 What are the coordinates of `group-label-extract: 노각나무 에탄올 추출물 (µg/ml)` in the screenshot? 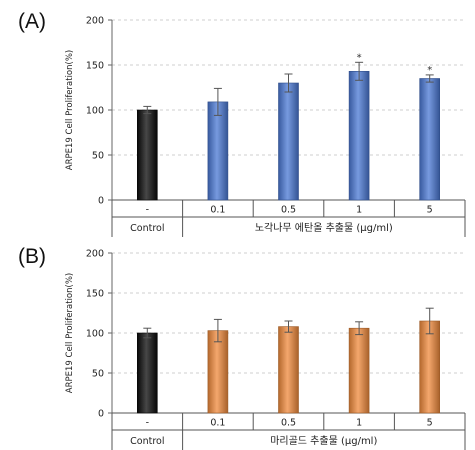 It's located at (324, 228).